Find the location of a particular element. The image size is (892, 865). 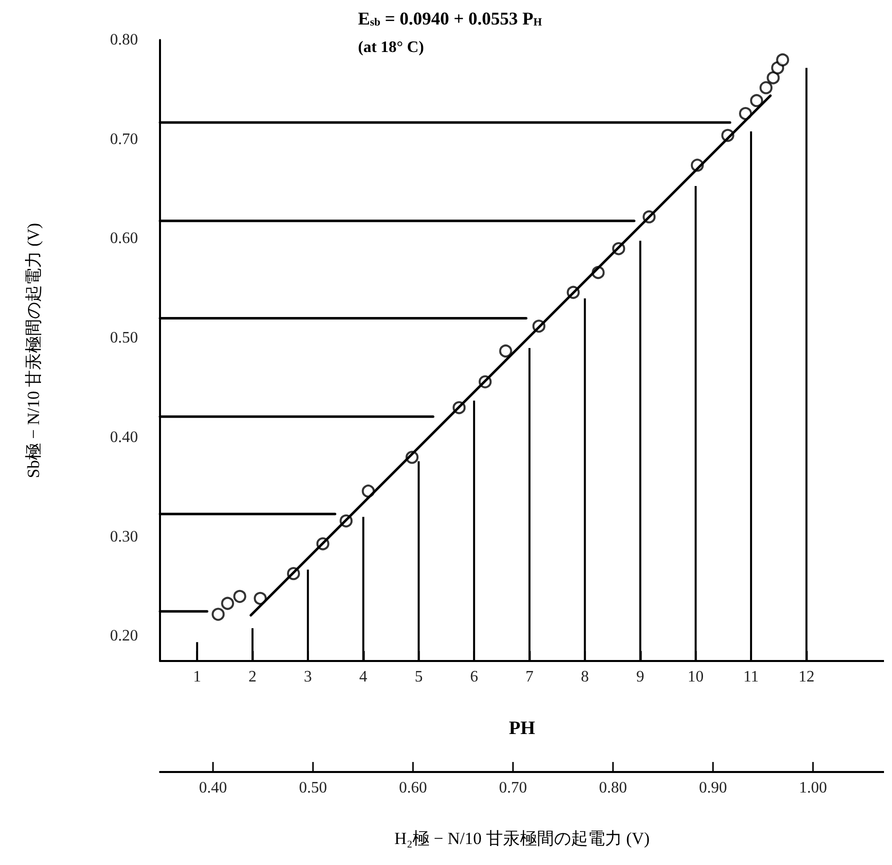

x-tick-label: 3 is located at coordinates (308, 677).